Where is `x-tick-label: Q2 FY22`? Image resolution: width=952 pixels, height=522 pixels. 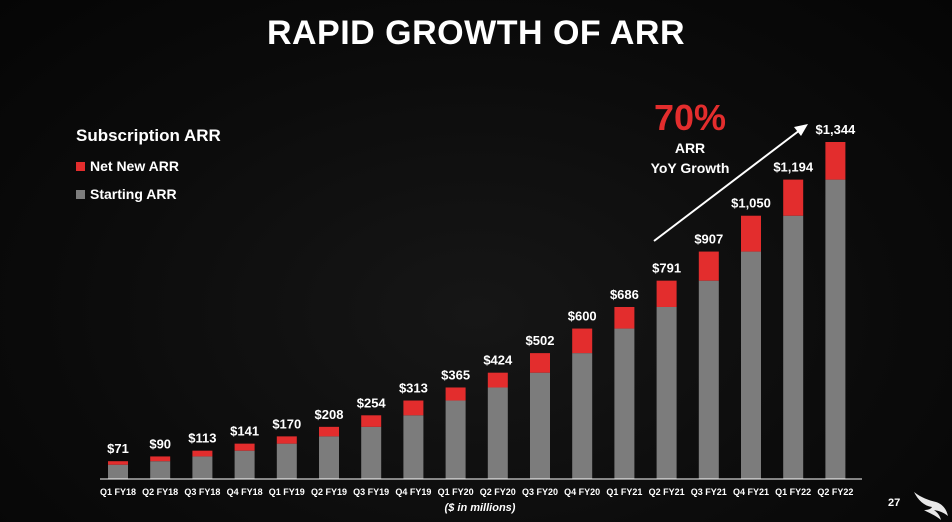 x-tick-label: Q2 FY22 is located at coordinates (835, 492).